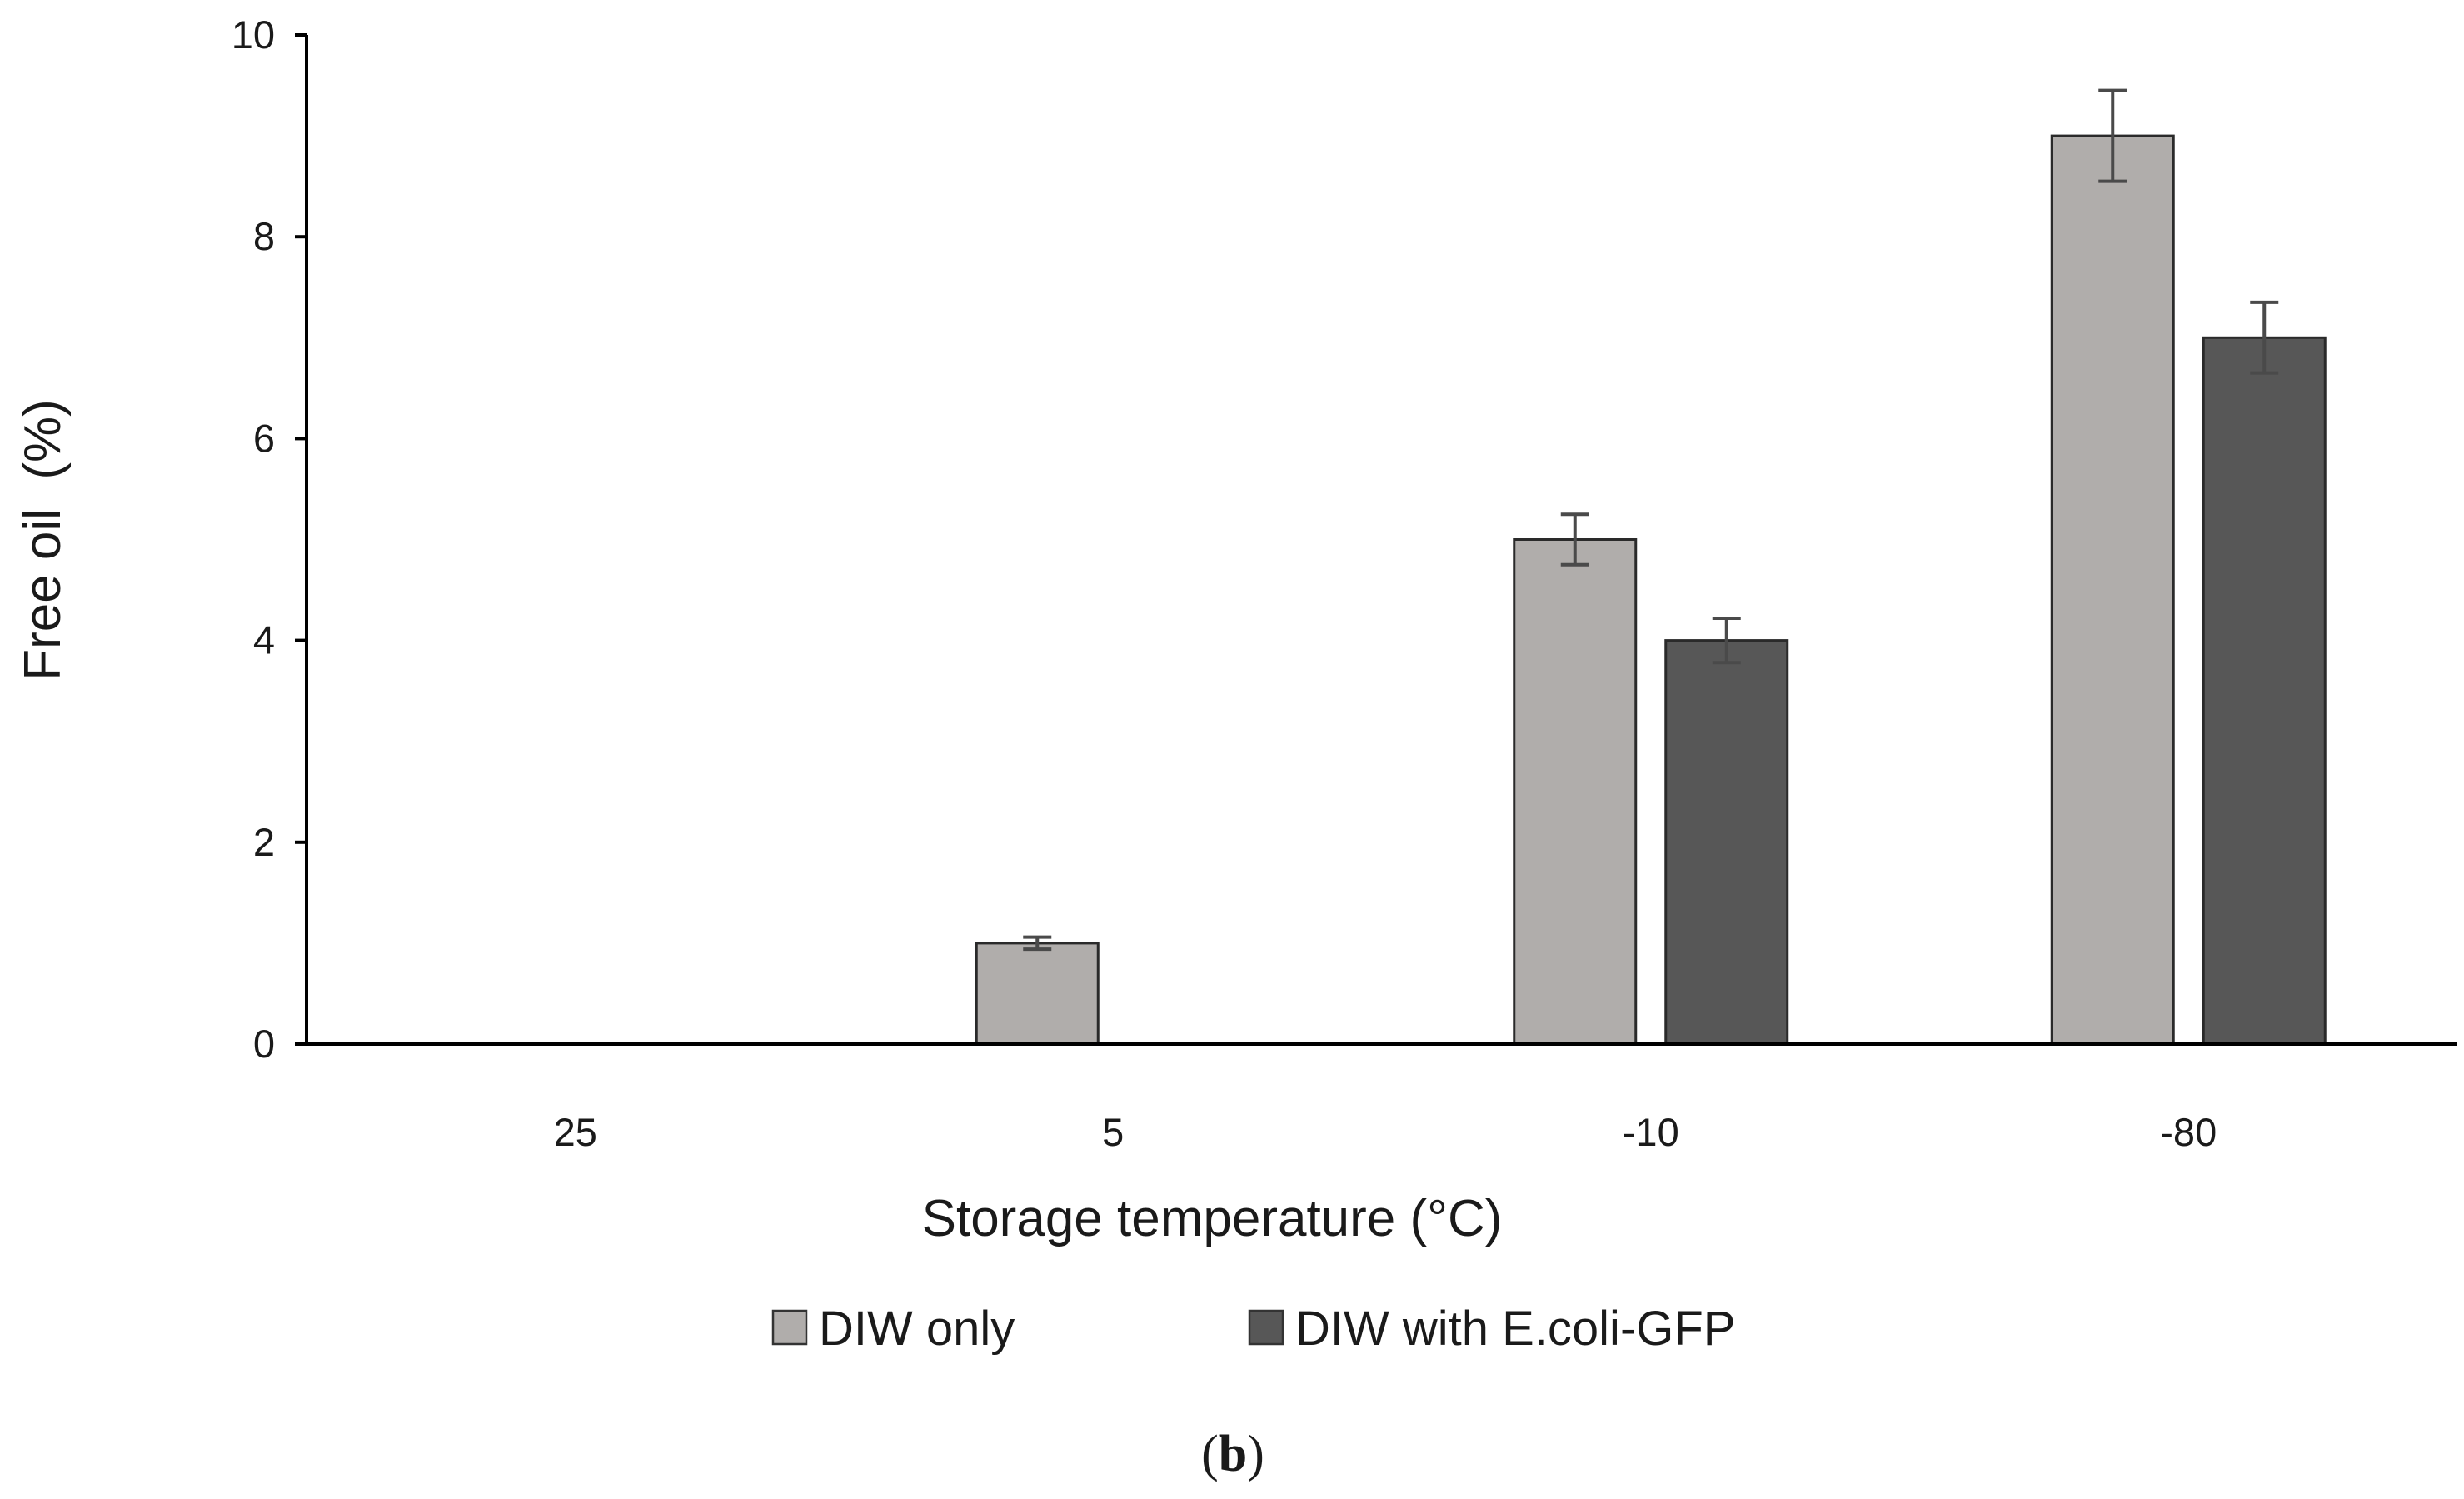 Image resolution: width=2464 pixels, height=1499 pixels. What do you see at coordinates (575, 1132) in the screenshot?
I see `x-tick-label: 25` at bounding box center [575, 1132].